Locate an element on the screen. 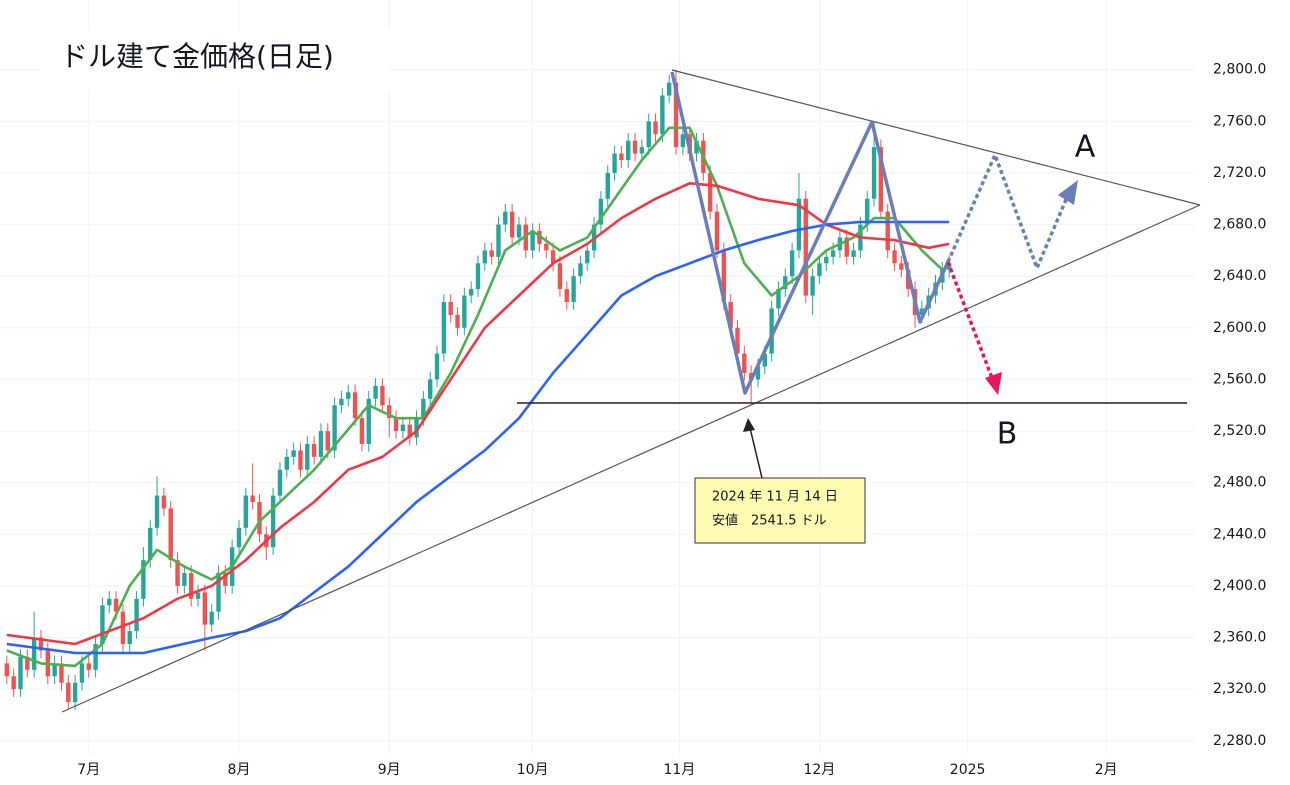 This screenshot has width=1290, height=785. y-tick-label: 2,680.0 is located at coordinates (1239, 225).